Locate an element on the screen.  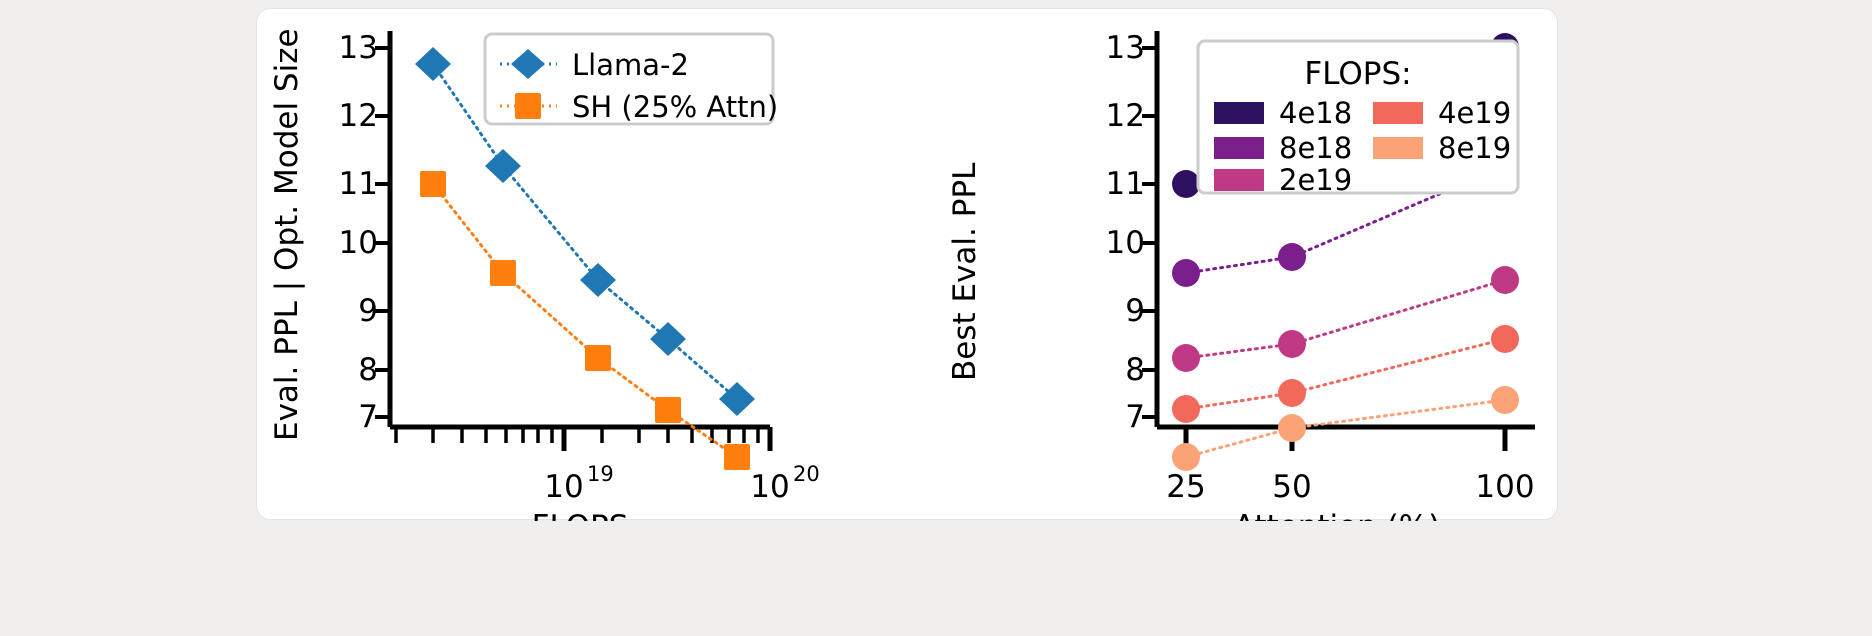
right-legend-item-2e19: 2e19 is located at coordinates (1283, 180).